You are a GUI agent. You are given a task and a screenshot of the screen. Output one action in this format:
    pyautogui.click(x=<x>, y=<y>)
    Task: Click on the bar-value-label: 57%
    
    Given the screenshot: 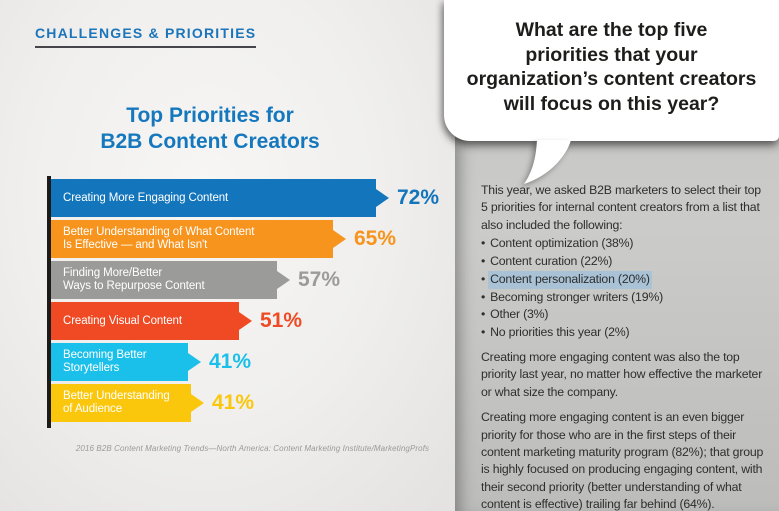 What is the action you would take?
    pyautogui.click(x=319, y=279)
    